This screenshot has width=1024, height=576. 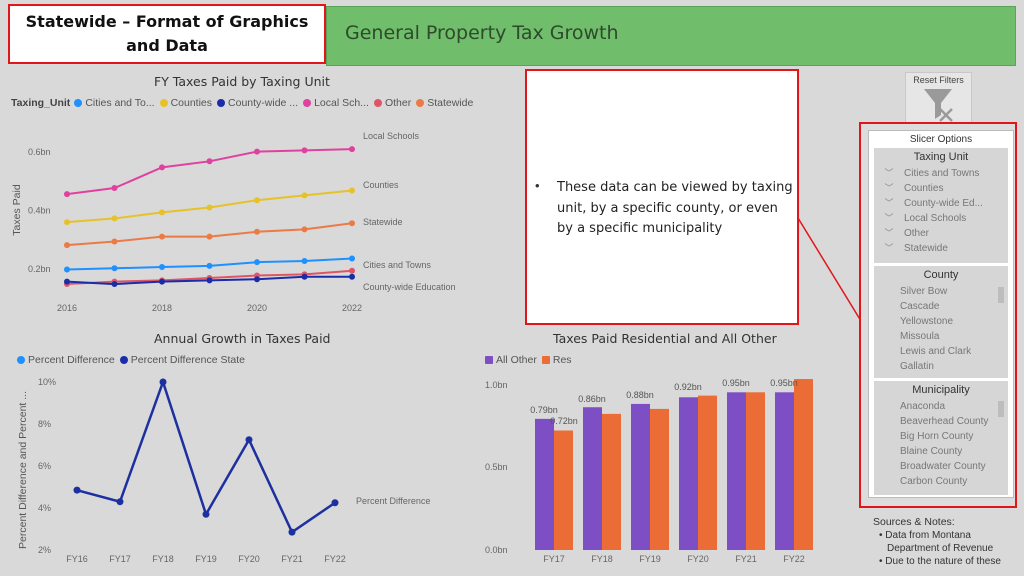 What do you see at coordinates (242, 81) in the screenshot?
I see `chart1-title: FY Taxes Paid by Taxing Unit` at bounding box center [242, 81].